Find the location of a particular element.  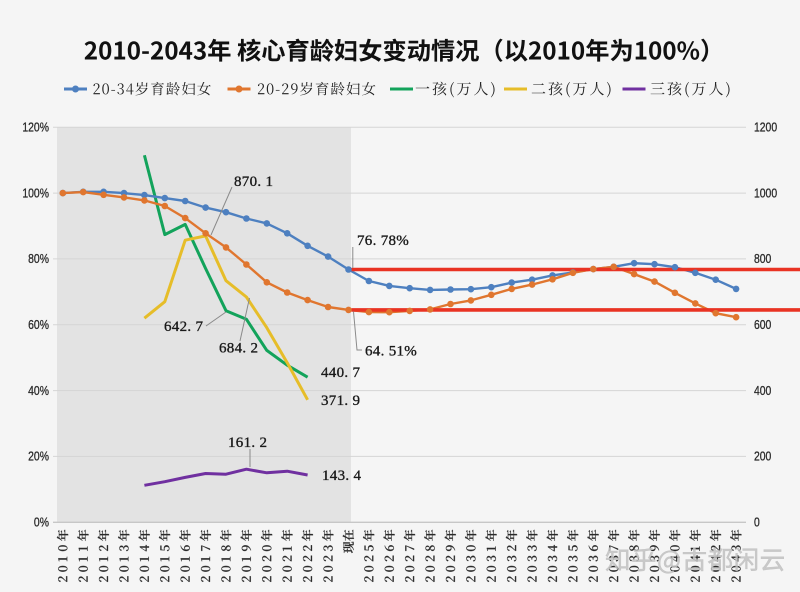

svg-text: 1200 is located at coordinates (766, 128).